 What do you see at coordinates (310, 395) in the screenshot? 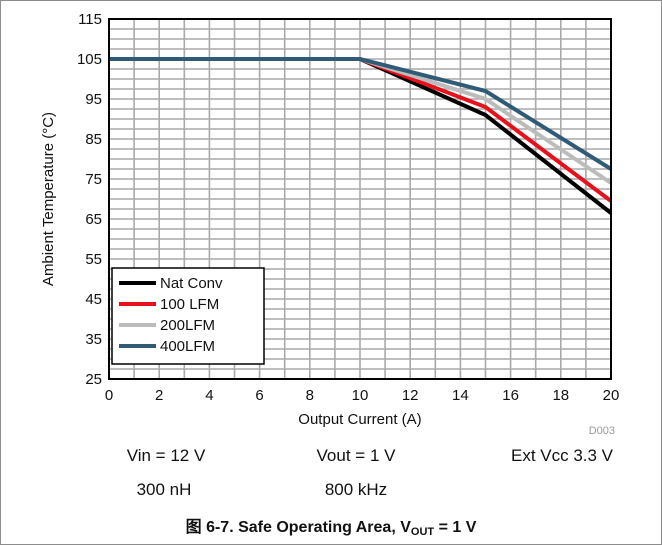
I see `x-tick-label: 8` at bounding box center [310, 395].